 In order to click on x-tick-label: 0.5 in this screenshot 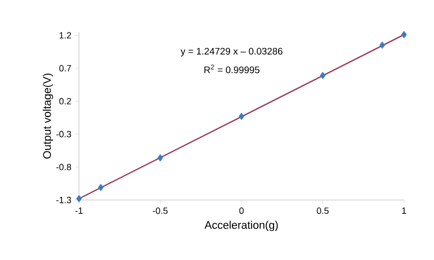, I will do `click(322, 211)`.